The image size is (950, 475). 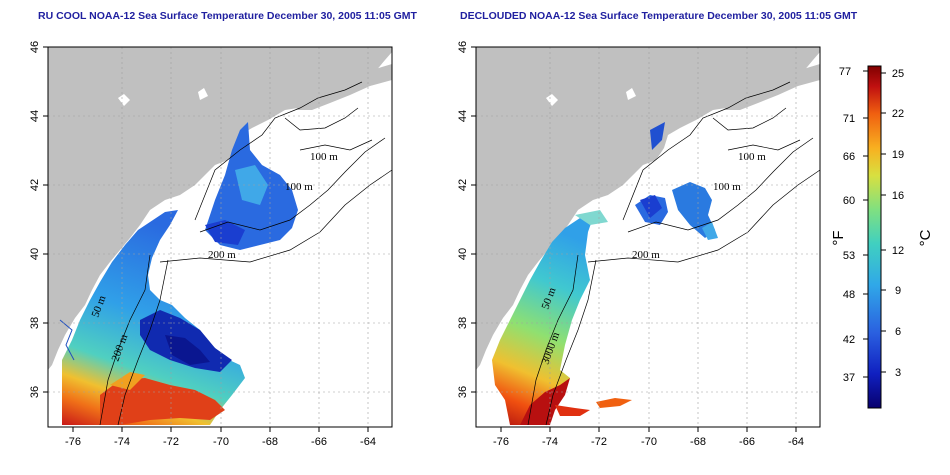 I want to click on celsius-tick: 12, so click(x=898, y=251).